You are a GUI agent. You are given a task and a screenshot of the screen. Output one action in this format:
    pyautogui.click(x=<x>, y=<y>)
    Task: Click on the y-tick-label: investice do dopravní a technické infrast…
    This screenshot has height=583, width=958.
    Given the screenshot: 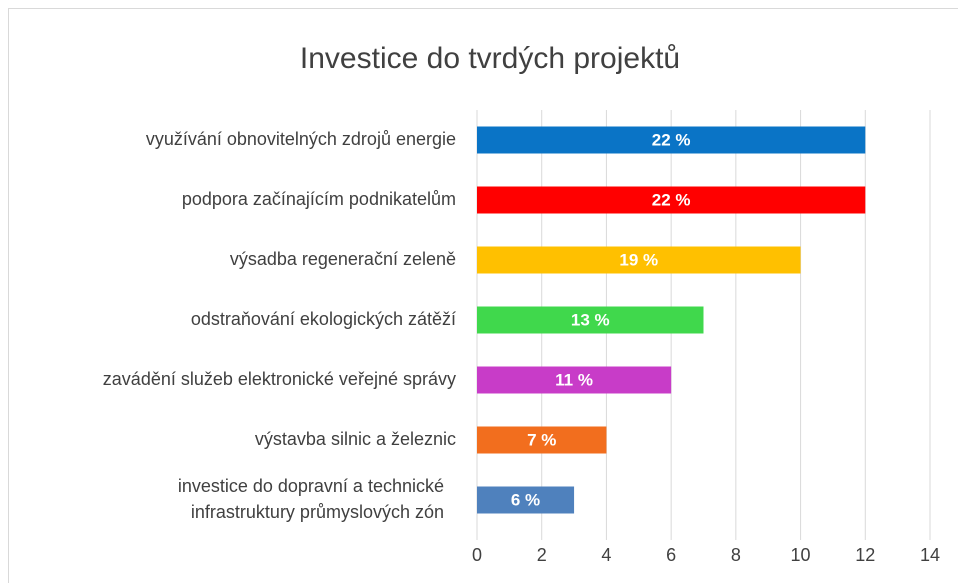 What is the action you would take?
    pyautogui.click(x=311, y=499)
    